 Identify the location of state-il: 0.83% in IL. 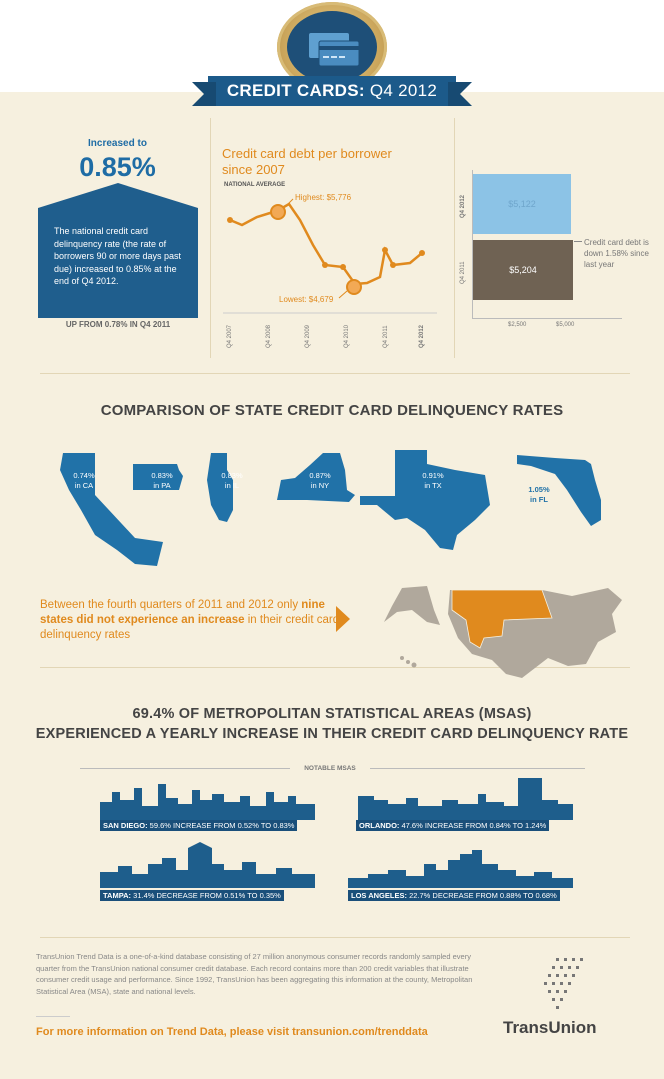
(232, 481).